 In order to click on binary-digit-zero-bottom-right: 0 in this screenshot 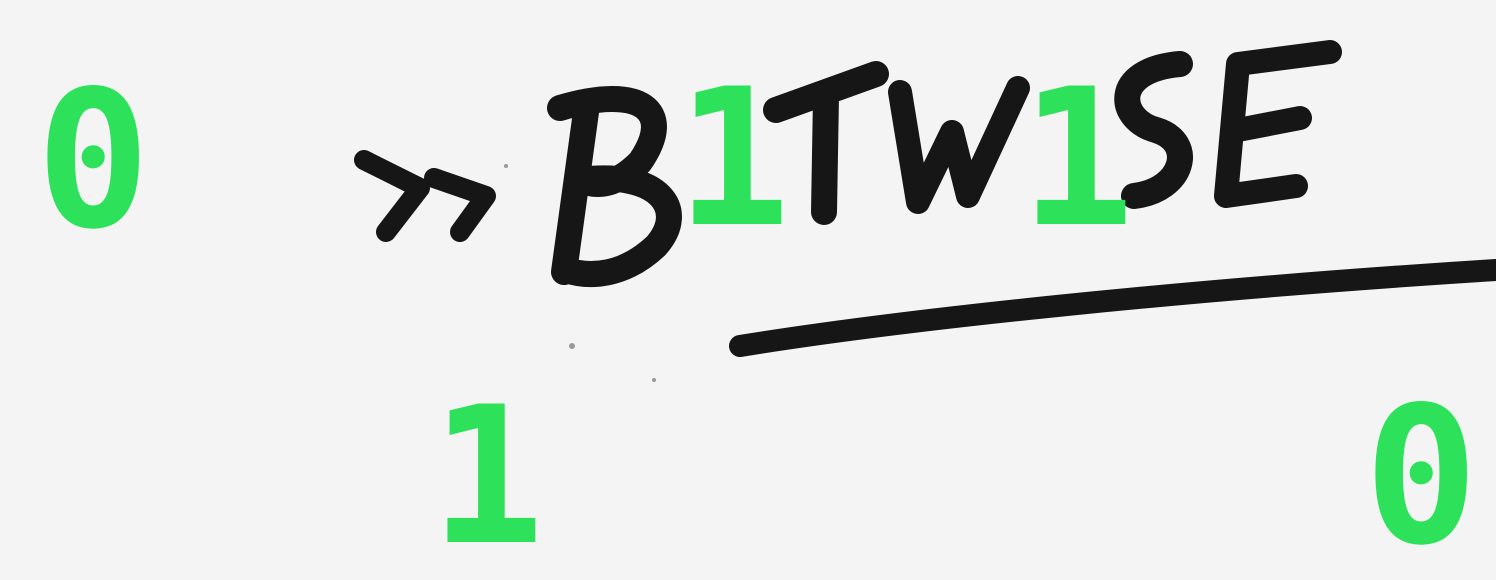, I will do `click(1421, 473)`.